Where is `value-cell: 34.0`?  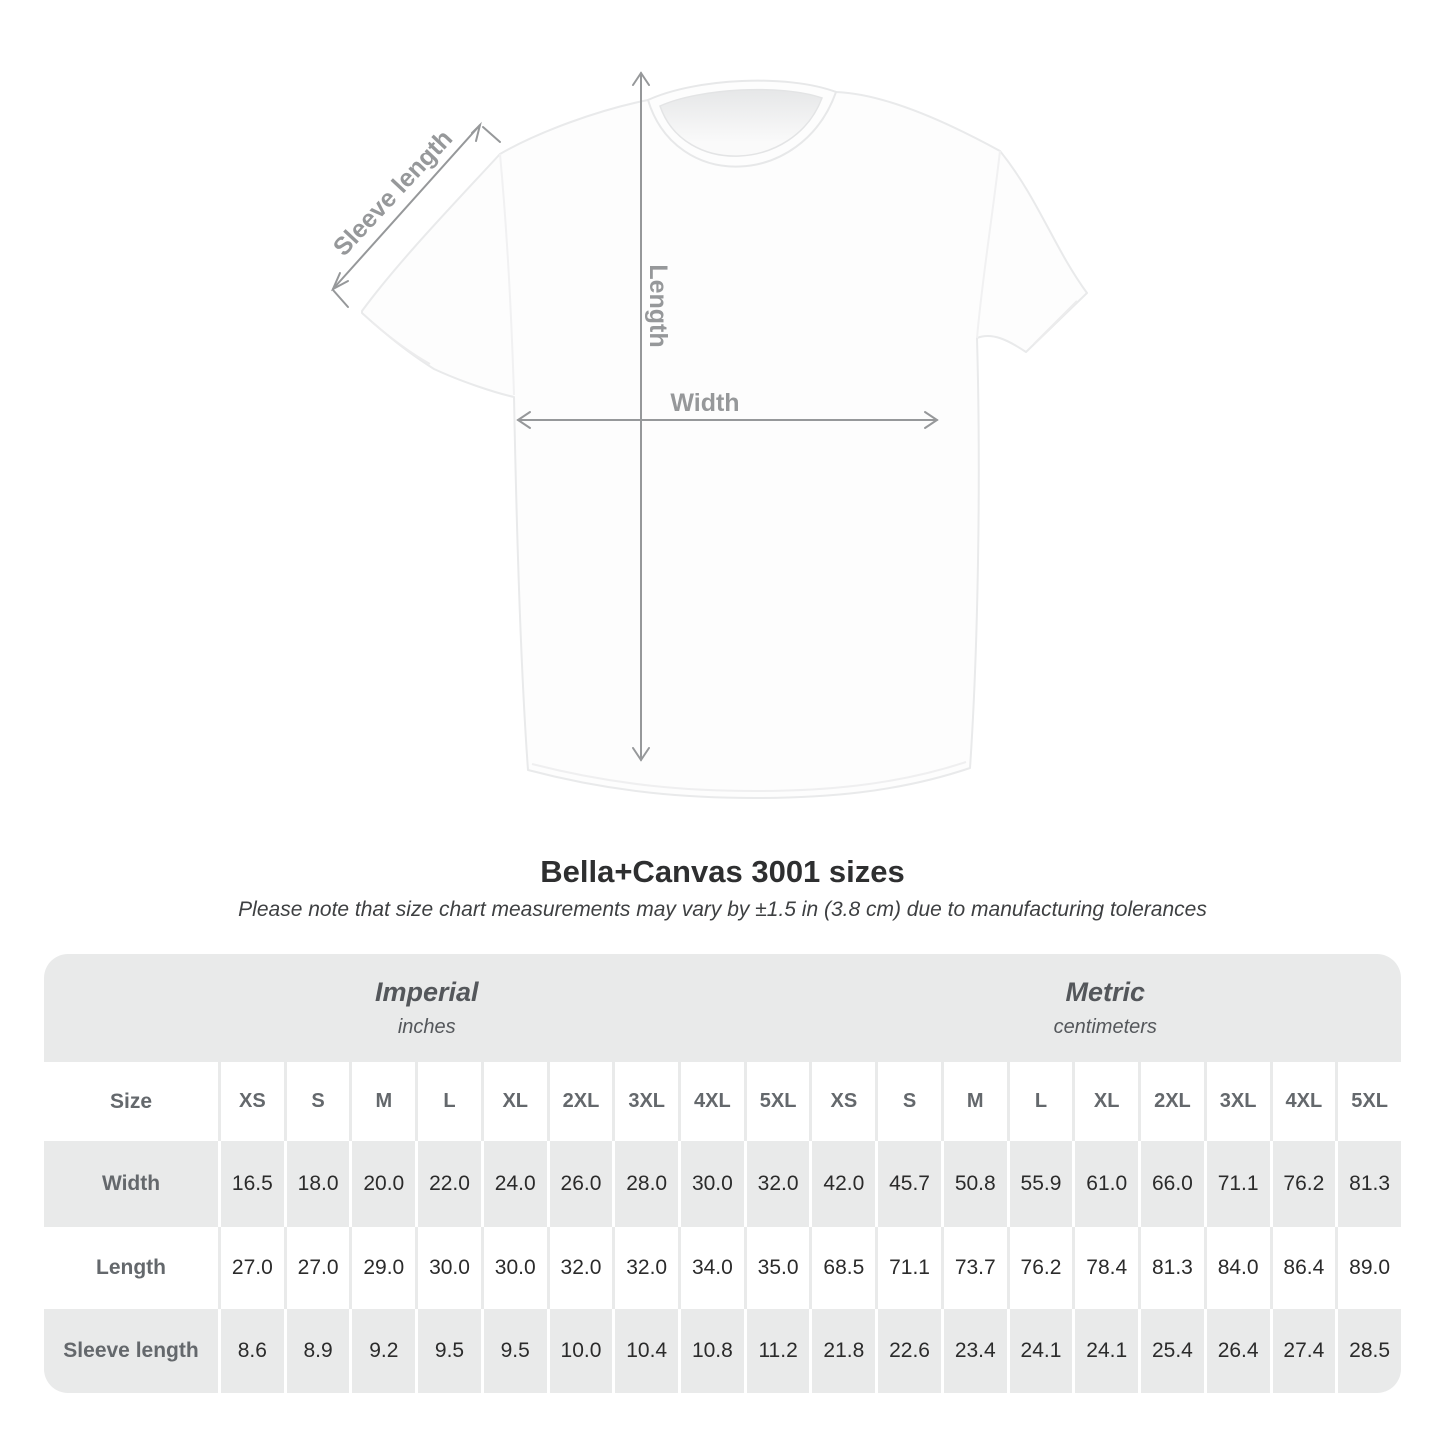
value-cell: 34.0 is located at coordinates (711, 1268).